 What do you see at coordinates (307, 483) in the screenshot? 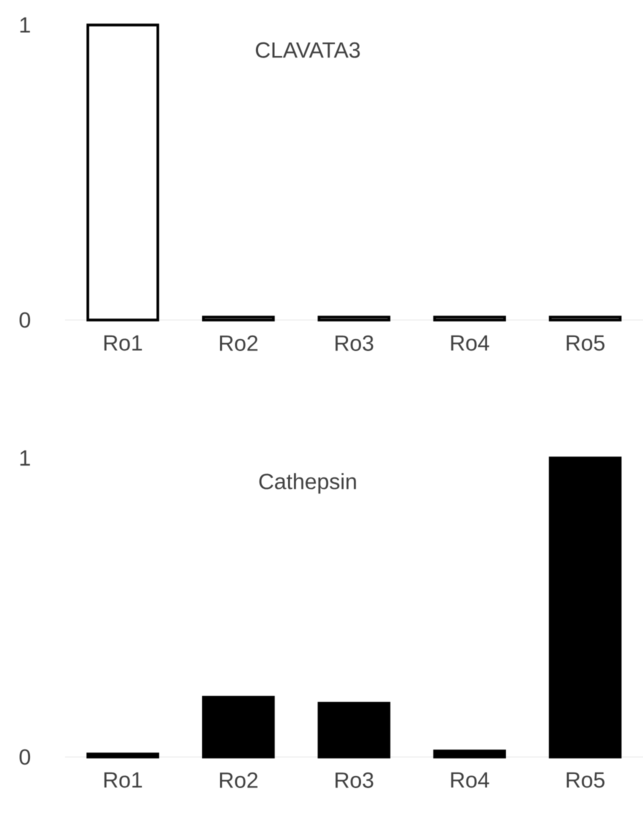
I see `text: Cathepsin` at bounding box center [307, 483].